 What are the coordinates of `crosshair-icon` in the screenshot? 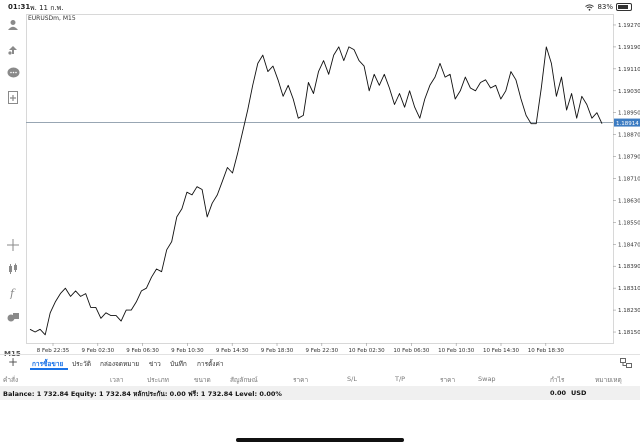 It's located at (13, 245).